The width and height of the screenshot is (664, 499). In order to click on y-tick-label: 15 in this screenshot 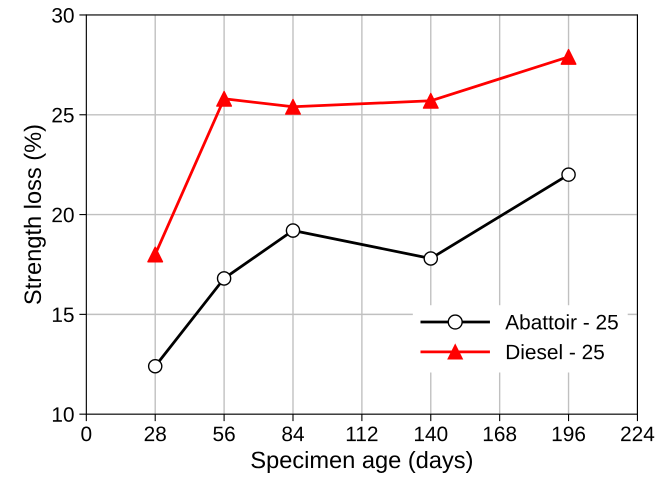, I will do `click(63, 315)`.